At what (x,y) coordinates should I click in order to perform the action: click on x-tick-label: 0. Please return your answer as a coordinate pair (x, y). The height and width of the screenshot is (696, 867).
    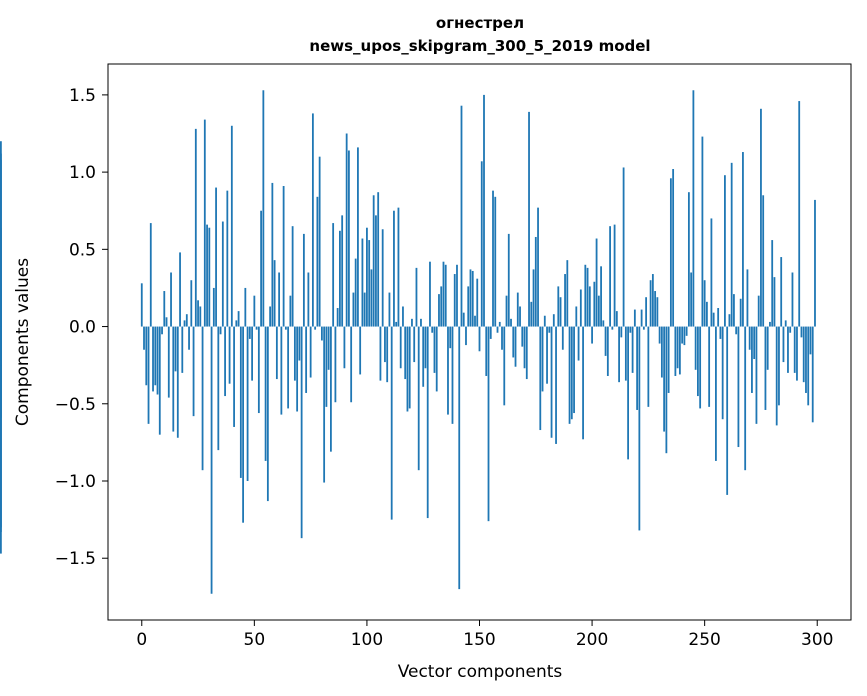
    Looking at the image, I should click on (141, 640).